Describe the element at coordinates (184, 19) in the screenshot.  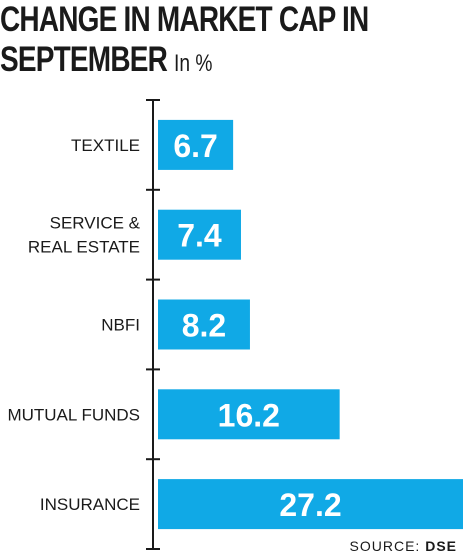
I see `title-line-1: CHANGE IN MARKET CAP IN` at that location.